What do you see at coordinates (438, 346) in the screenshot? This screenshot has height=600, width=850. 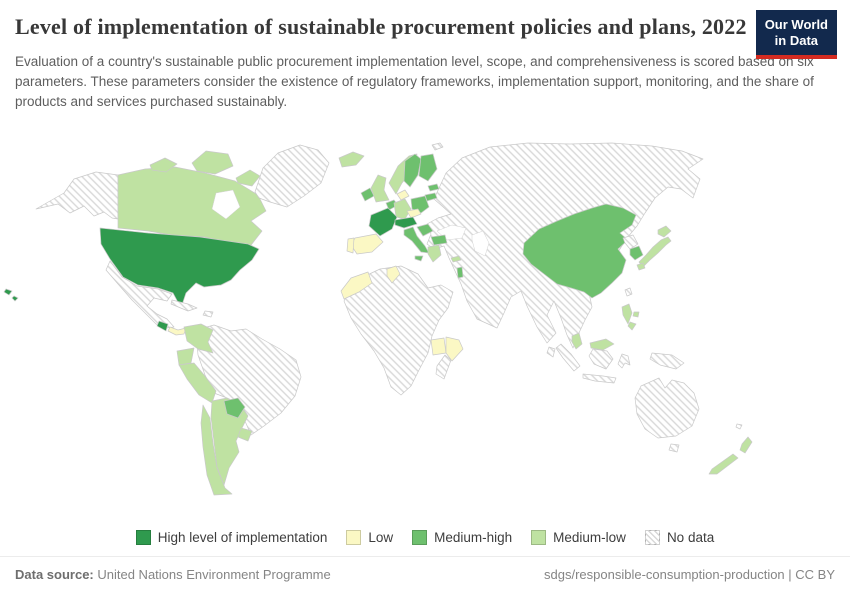 I see `country-uganda` at bounding box center [438, 346].